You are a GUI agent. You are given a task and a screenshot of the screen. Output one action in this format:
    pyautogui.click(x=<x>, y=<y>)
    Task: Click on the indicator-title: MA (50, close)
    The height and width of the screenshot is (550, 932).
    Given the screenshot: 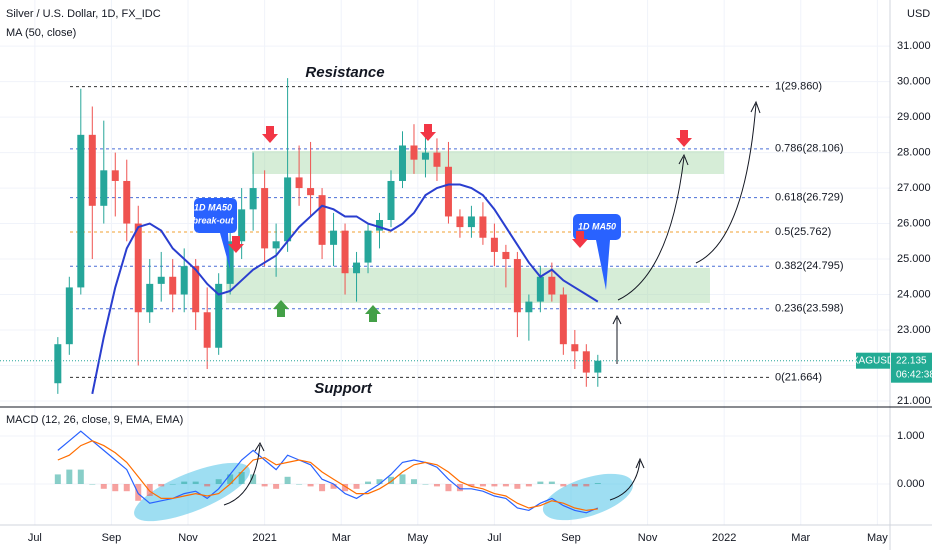 What is the action you would take?
    pyautogui.click(x=41, y=33)
    